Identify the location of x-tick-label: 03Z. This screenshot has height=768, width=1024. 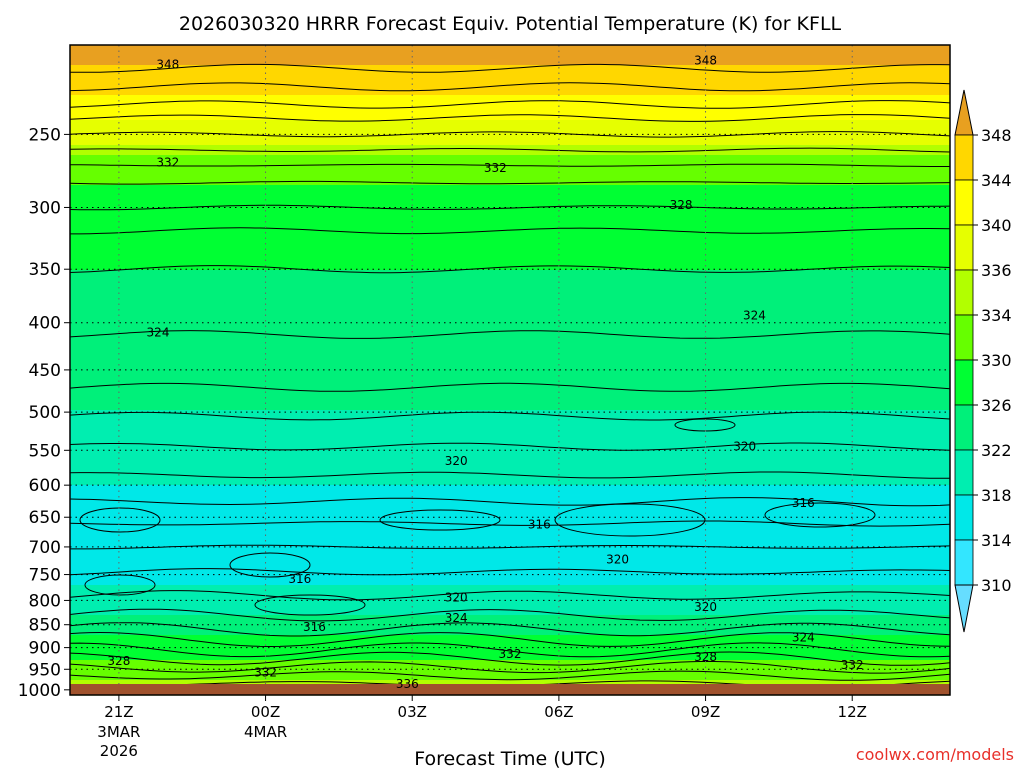
(412, 712).